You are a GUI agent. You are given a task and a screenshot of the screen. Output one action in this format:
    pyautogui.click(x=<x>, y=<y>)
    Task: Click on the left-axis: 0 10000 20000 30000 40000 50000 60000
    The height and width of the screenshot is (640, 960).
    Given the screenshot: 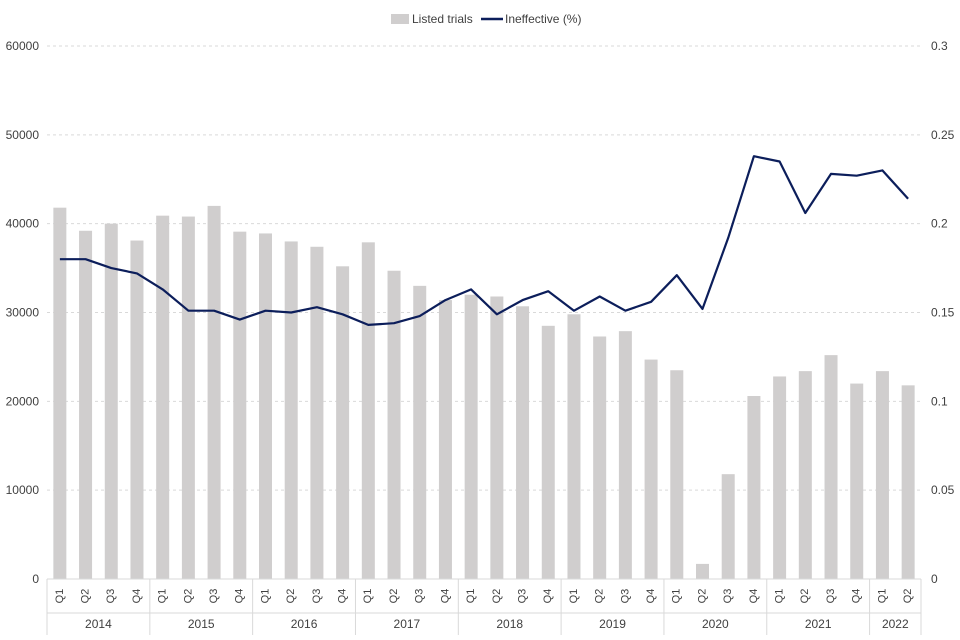 What is the action you would take?
    pyautogui.click(x=23, y=312)
    